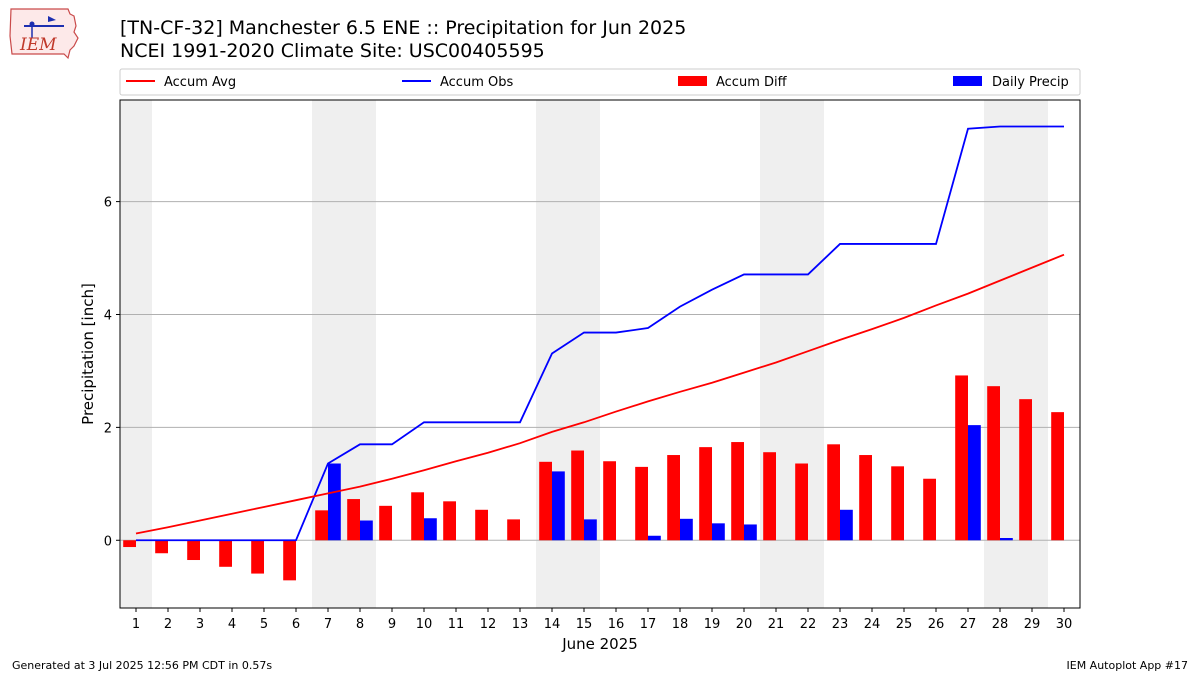 This screenshot has height=675, width=1200. What do you see at coordinates (692, 81) in the screenshot?
I see `legend-swatch-accum-diff` at bounding box center [692, 81].